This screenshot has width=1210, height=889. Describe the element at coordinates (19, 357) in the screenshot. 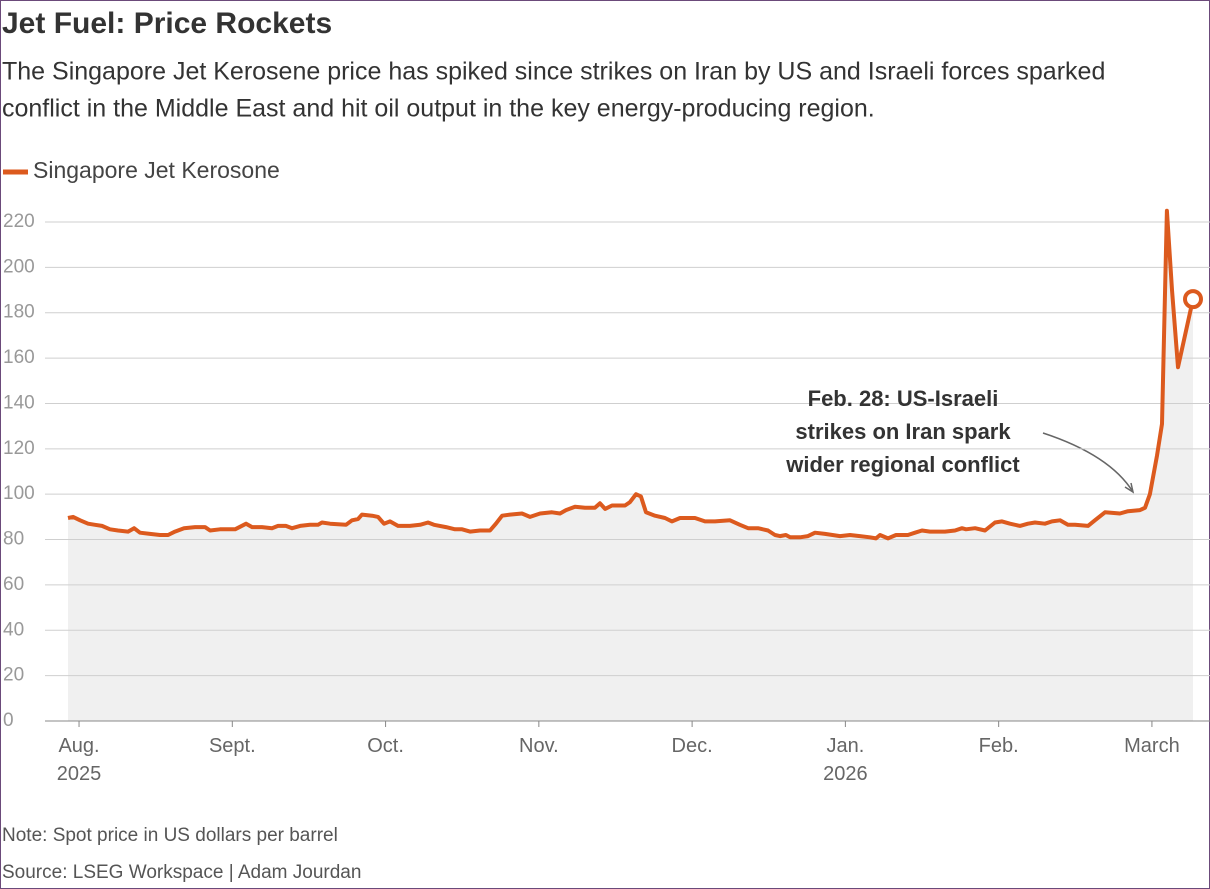

I see `y-tick-label: 160` at that location.